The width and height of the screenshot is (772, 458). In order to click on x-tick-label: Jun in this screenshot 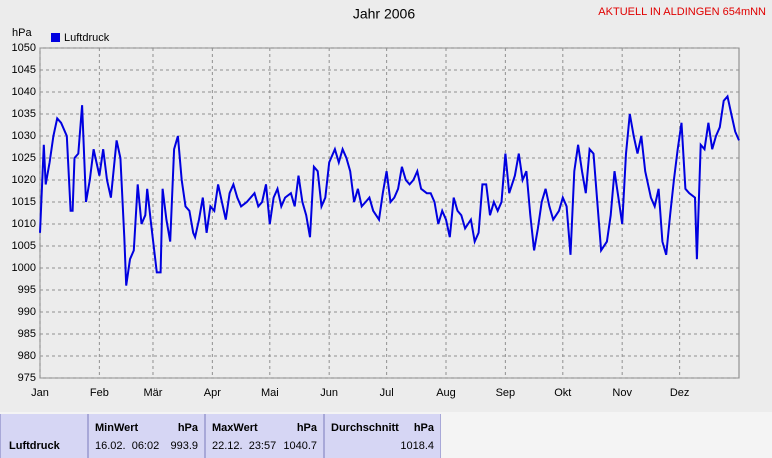, I will do `click(329, 393)`.